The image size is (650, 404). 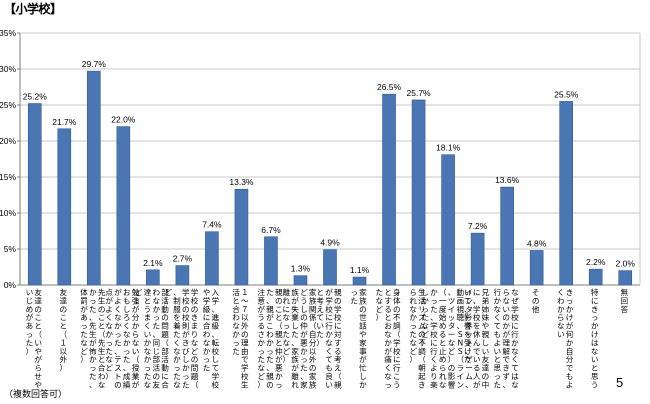 What do you see at coordinates (477, 338) in the screenshot?
I see `category-label-16-col-2: に、学校を休んでいる人が` at bounding box center [477, 338].